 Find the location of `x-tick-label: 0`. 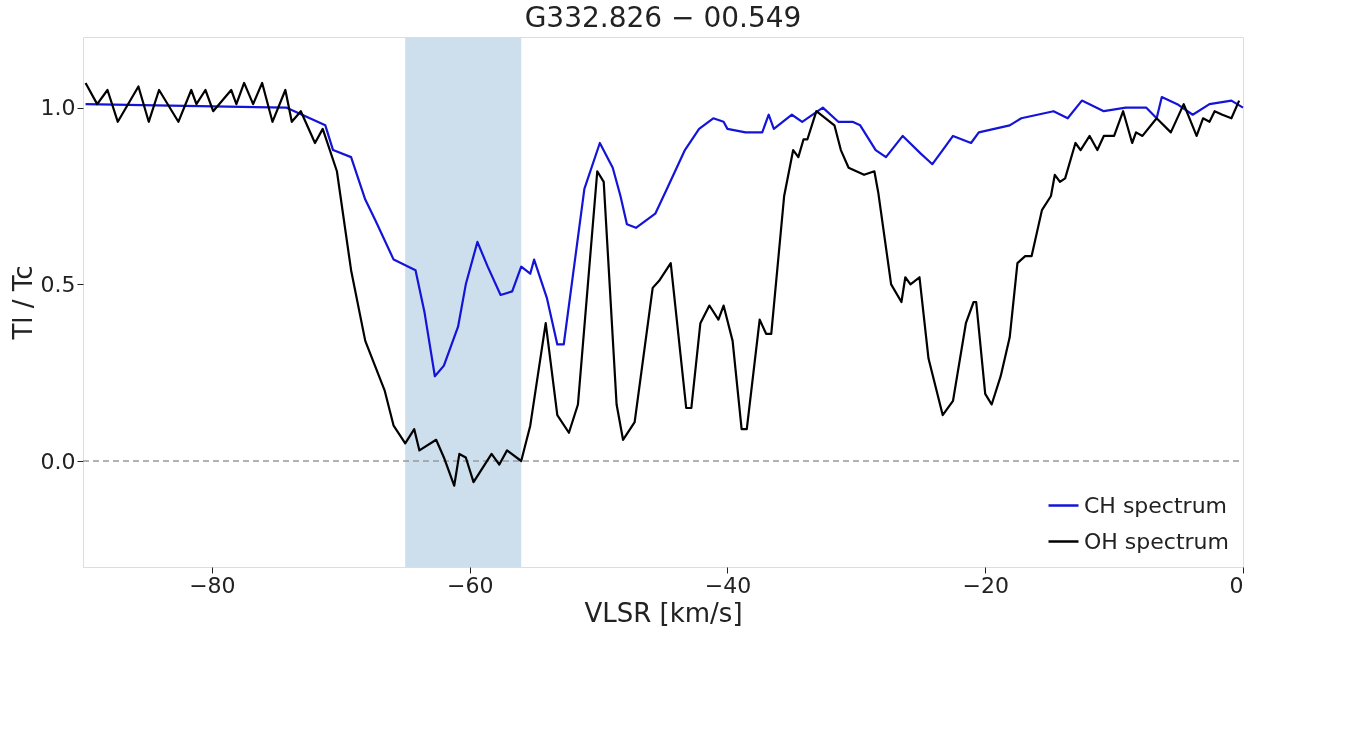

x-tick-label: 0 is located at coordinates (1236, 585).